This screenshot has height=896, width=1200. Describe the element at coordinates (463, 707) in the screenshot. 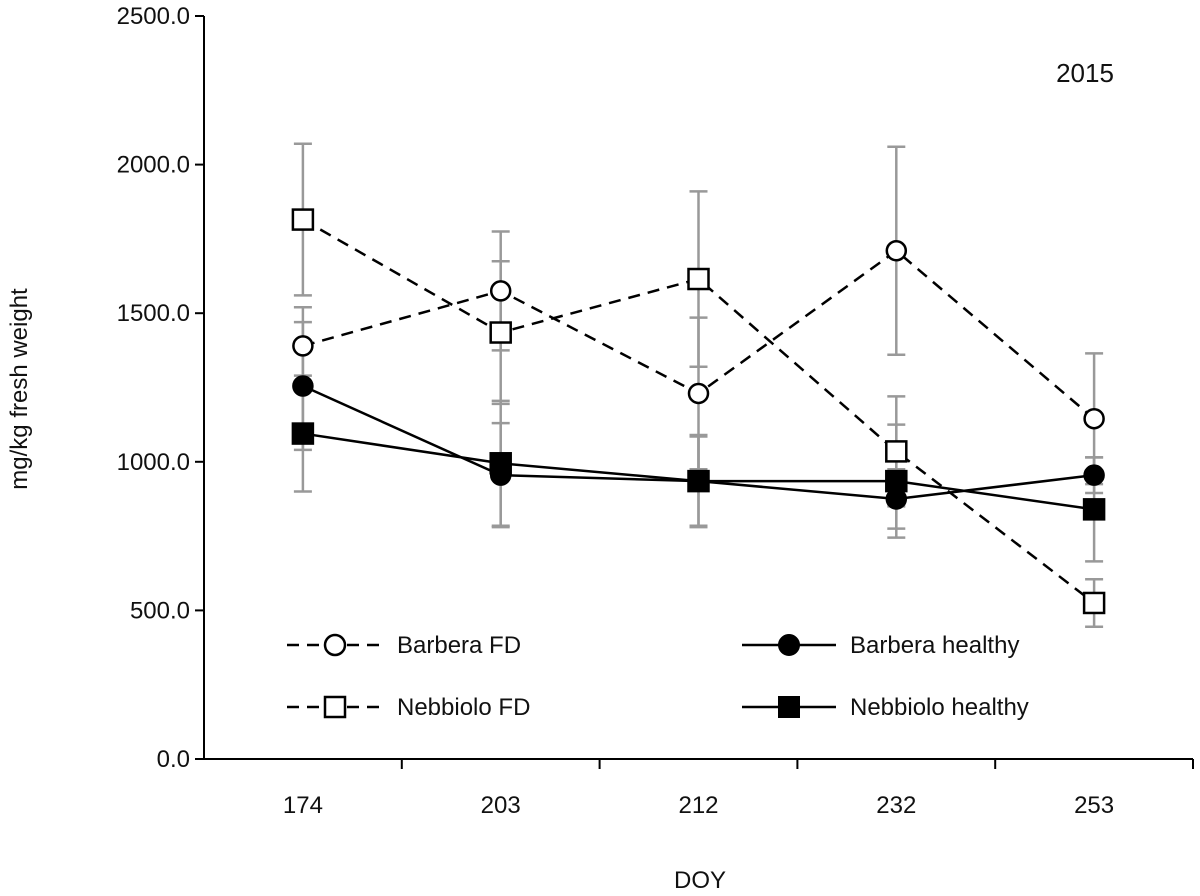

I see `legend-label-nebbiolo-fd: Nebbiolo FD` at that location.